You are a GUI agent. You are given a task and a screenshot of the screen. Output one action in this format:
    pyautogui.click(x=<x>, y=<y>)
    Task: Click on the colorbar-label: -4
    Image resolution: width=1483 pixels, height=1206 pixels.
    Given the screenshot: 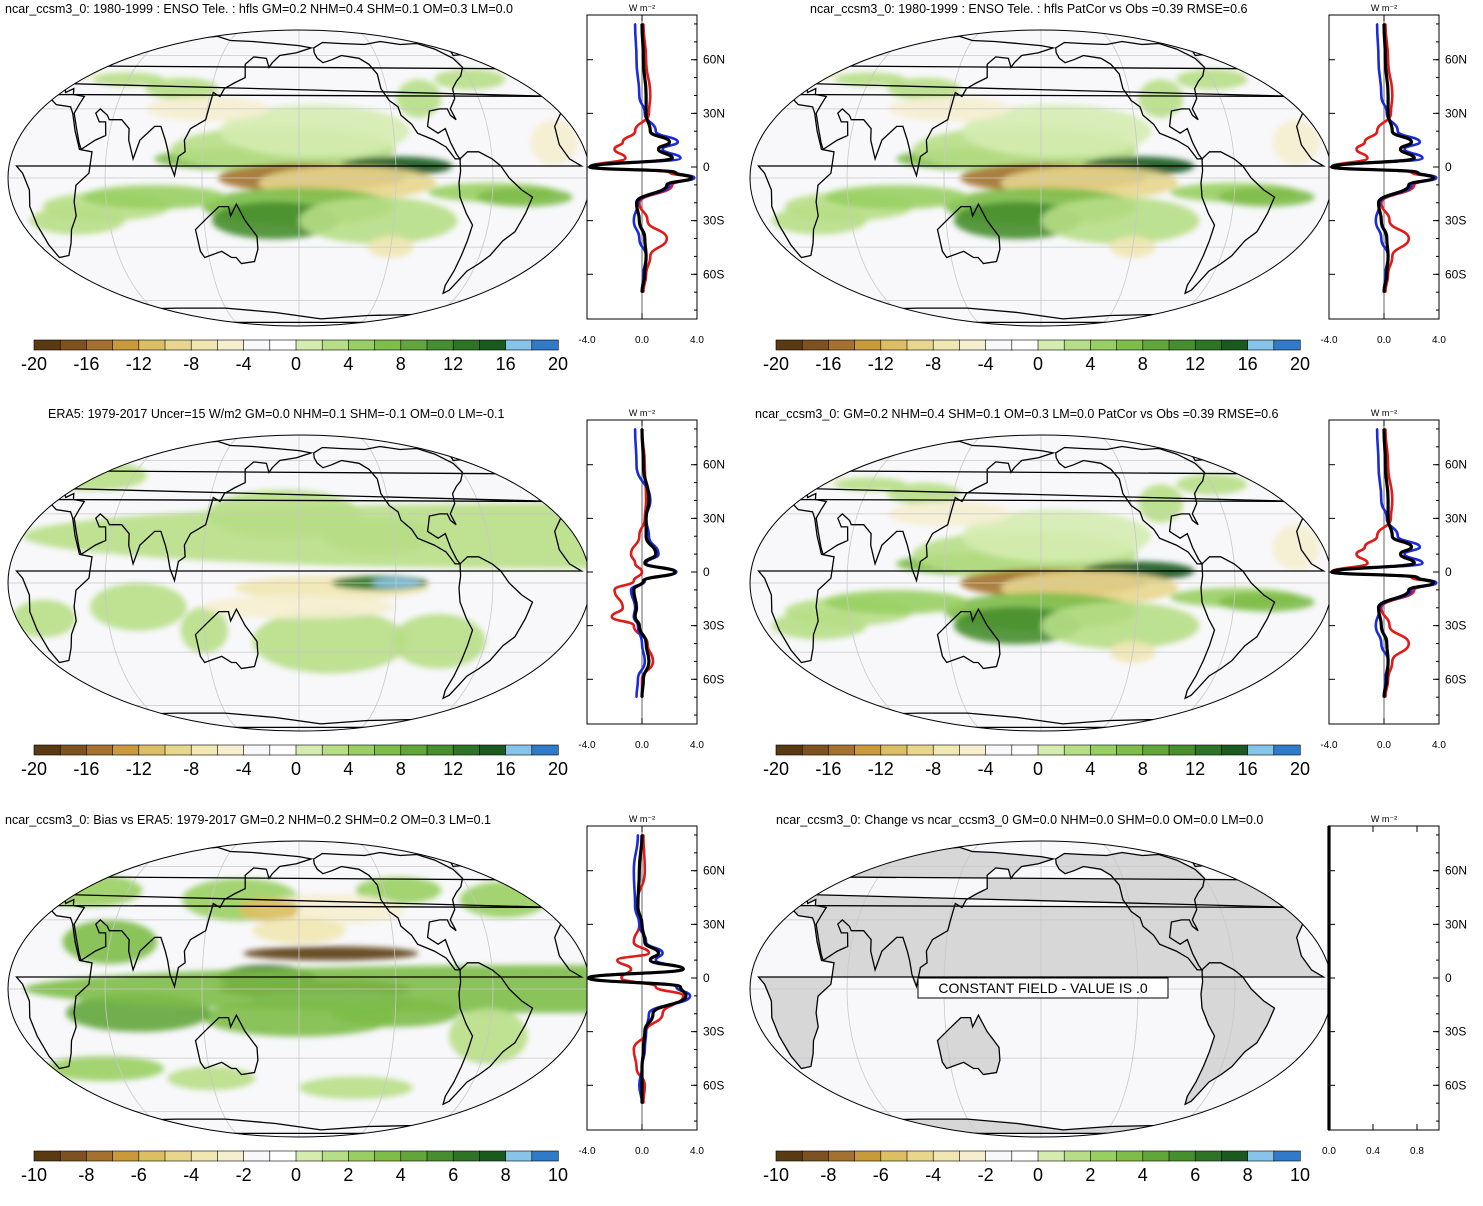 What is the action you would take?
    pyautogui.click(x=986, y=364)
    